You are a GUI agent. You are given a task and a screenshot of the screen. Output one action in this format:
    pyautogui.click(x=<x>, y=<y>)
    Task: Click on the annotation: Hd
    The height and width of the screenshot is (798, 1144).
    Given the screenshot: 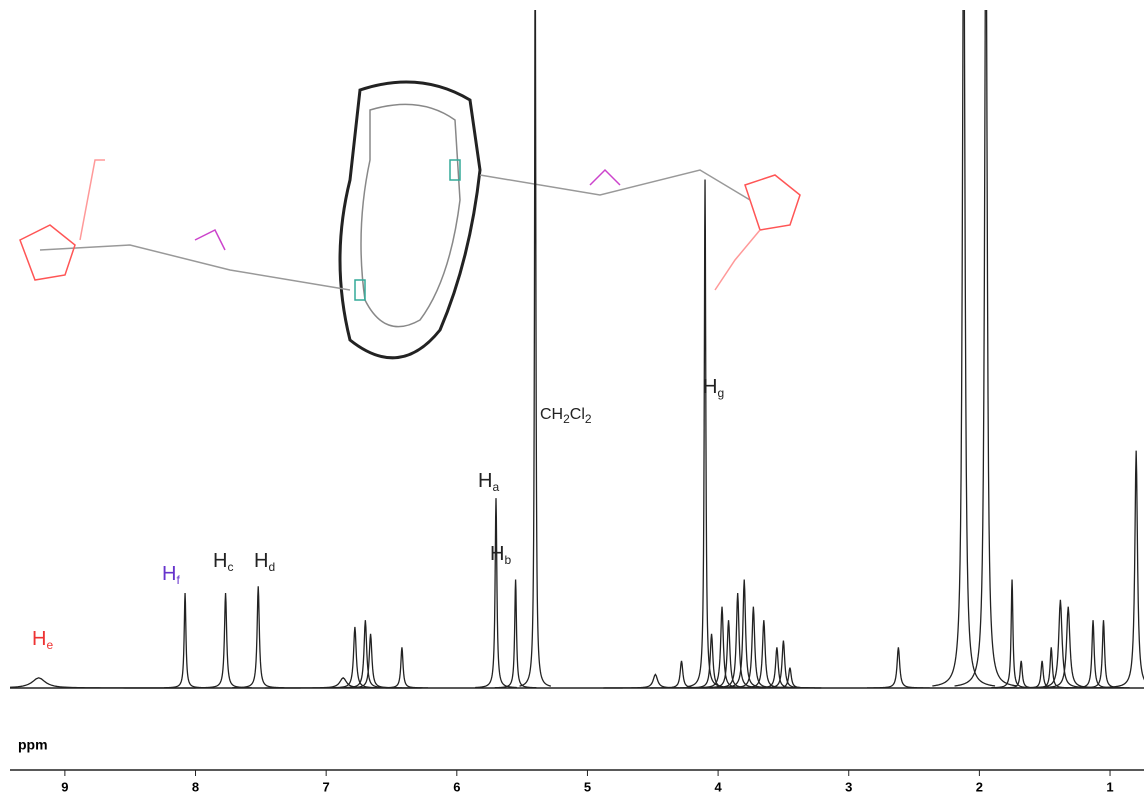 What is the action you would take?
    pyautogui.click(x=264, y=562)
    